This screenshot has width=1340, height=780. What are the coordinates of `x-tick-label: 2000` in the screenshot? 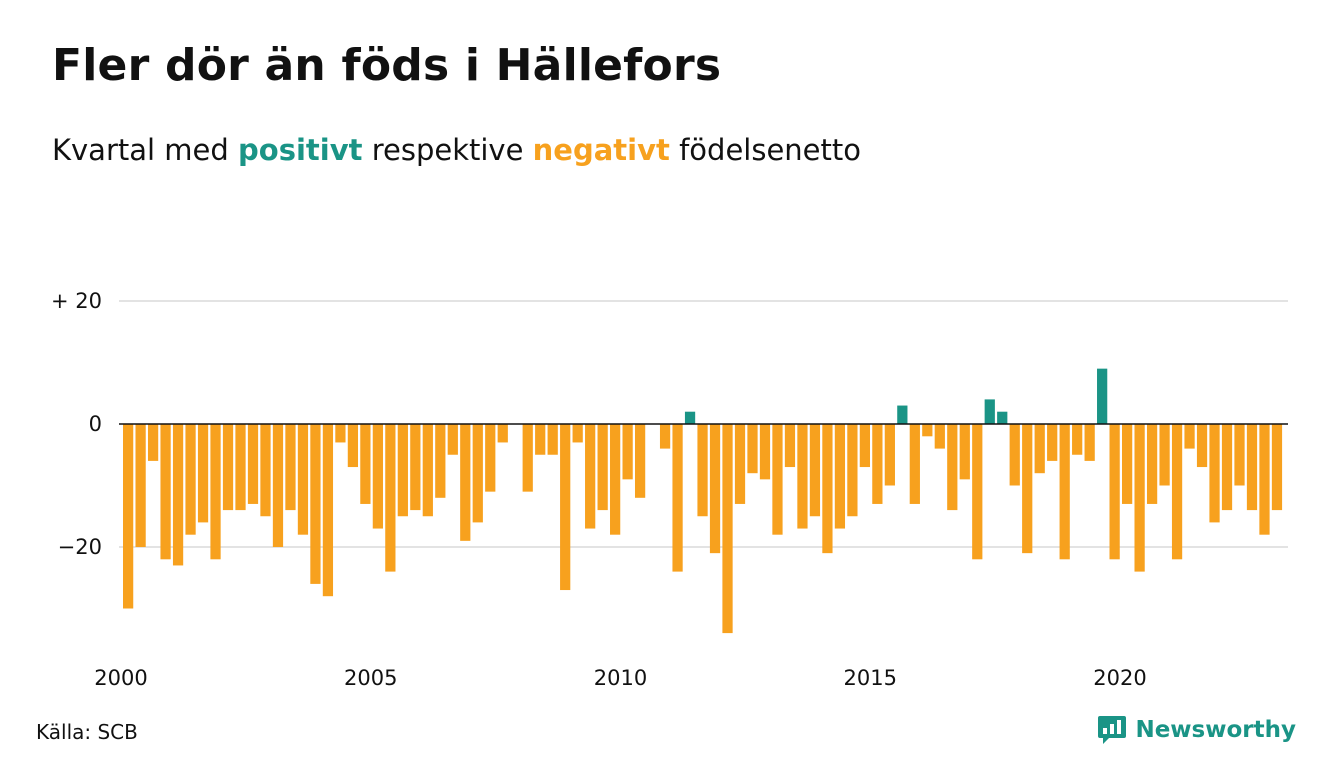 It's located at (120, 678).